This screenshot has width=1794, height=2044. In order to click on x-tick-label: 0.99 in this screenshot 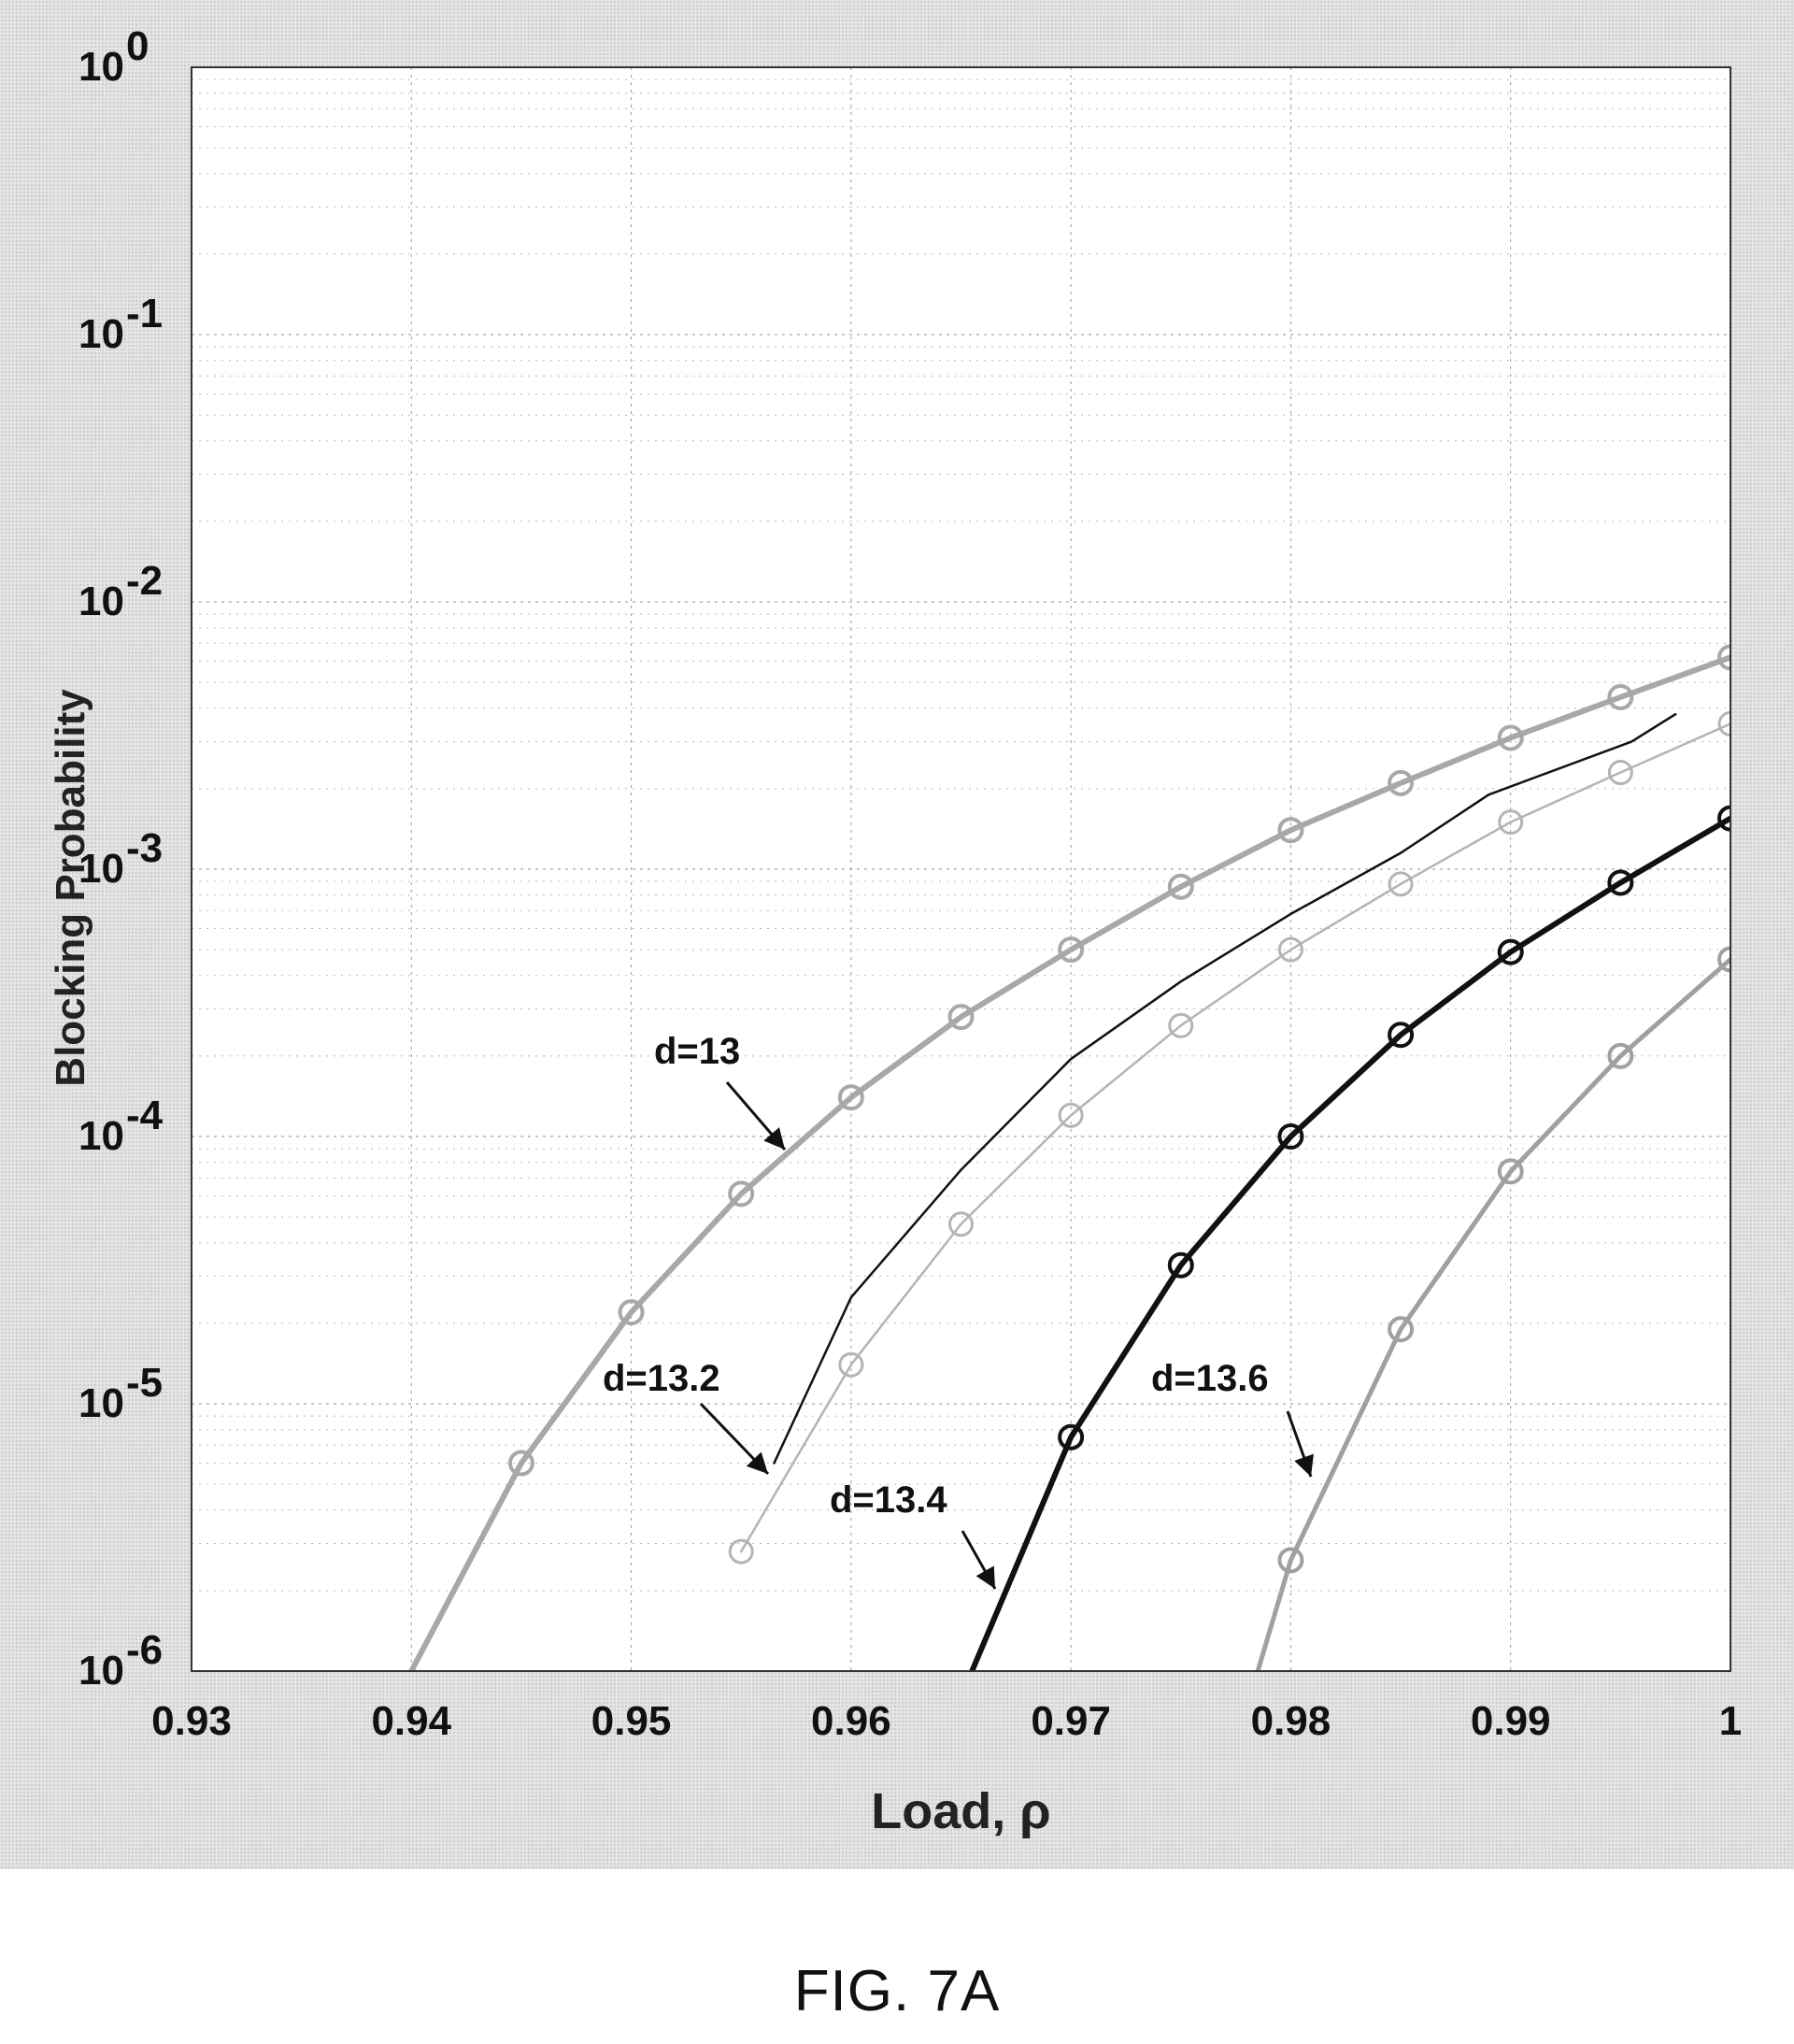, I will do `click(1511, 1721)`.